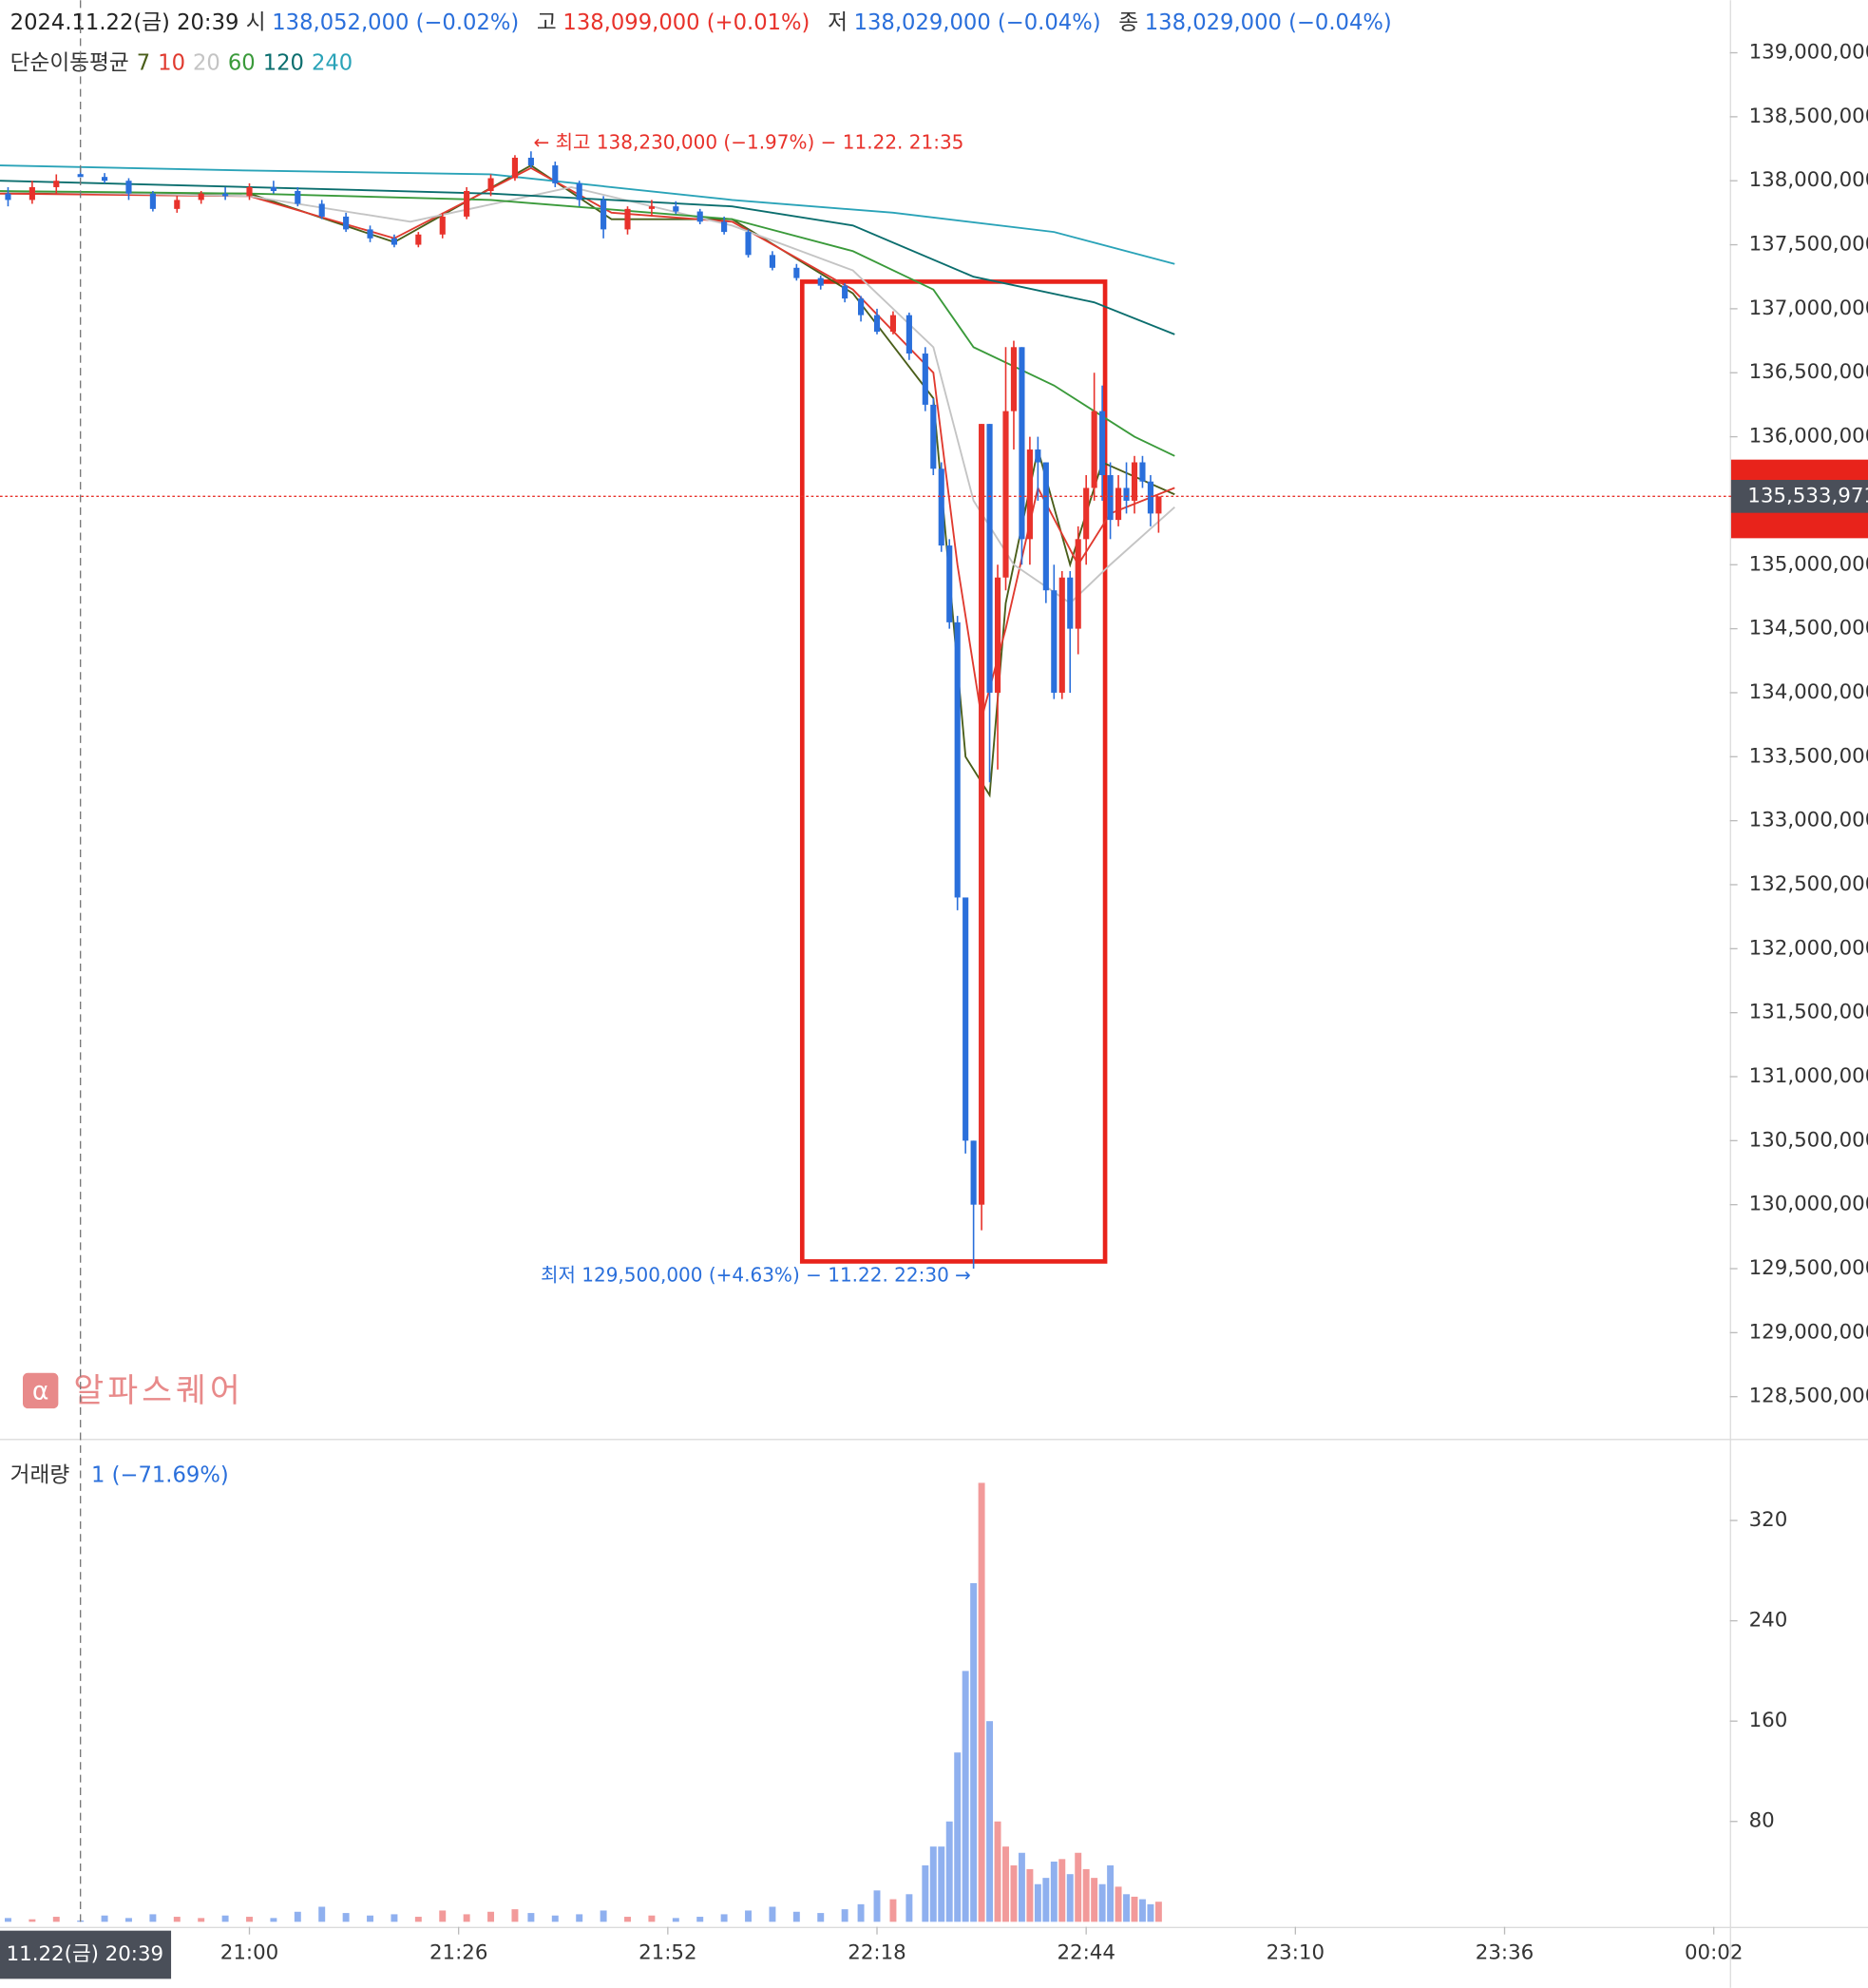  I want to click on y-tick-label: 135,000,000, so click(1808, 564).